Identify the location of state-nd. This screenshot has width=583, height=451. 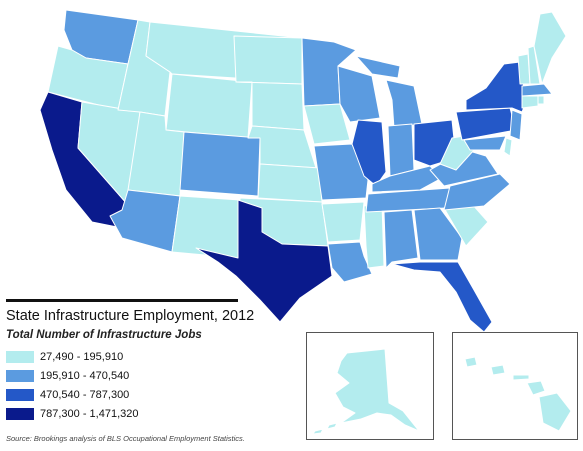
(268, 60).